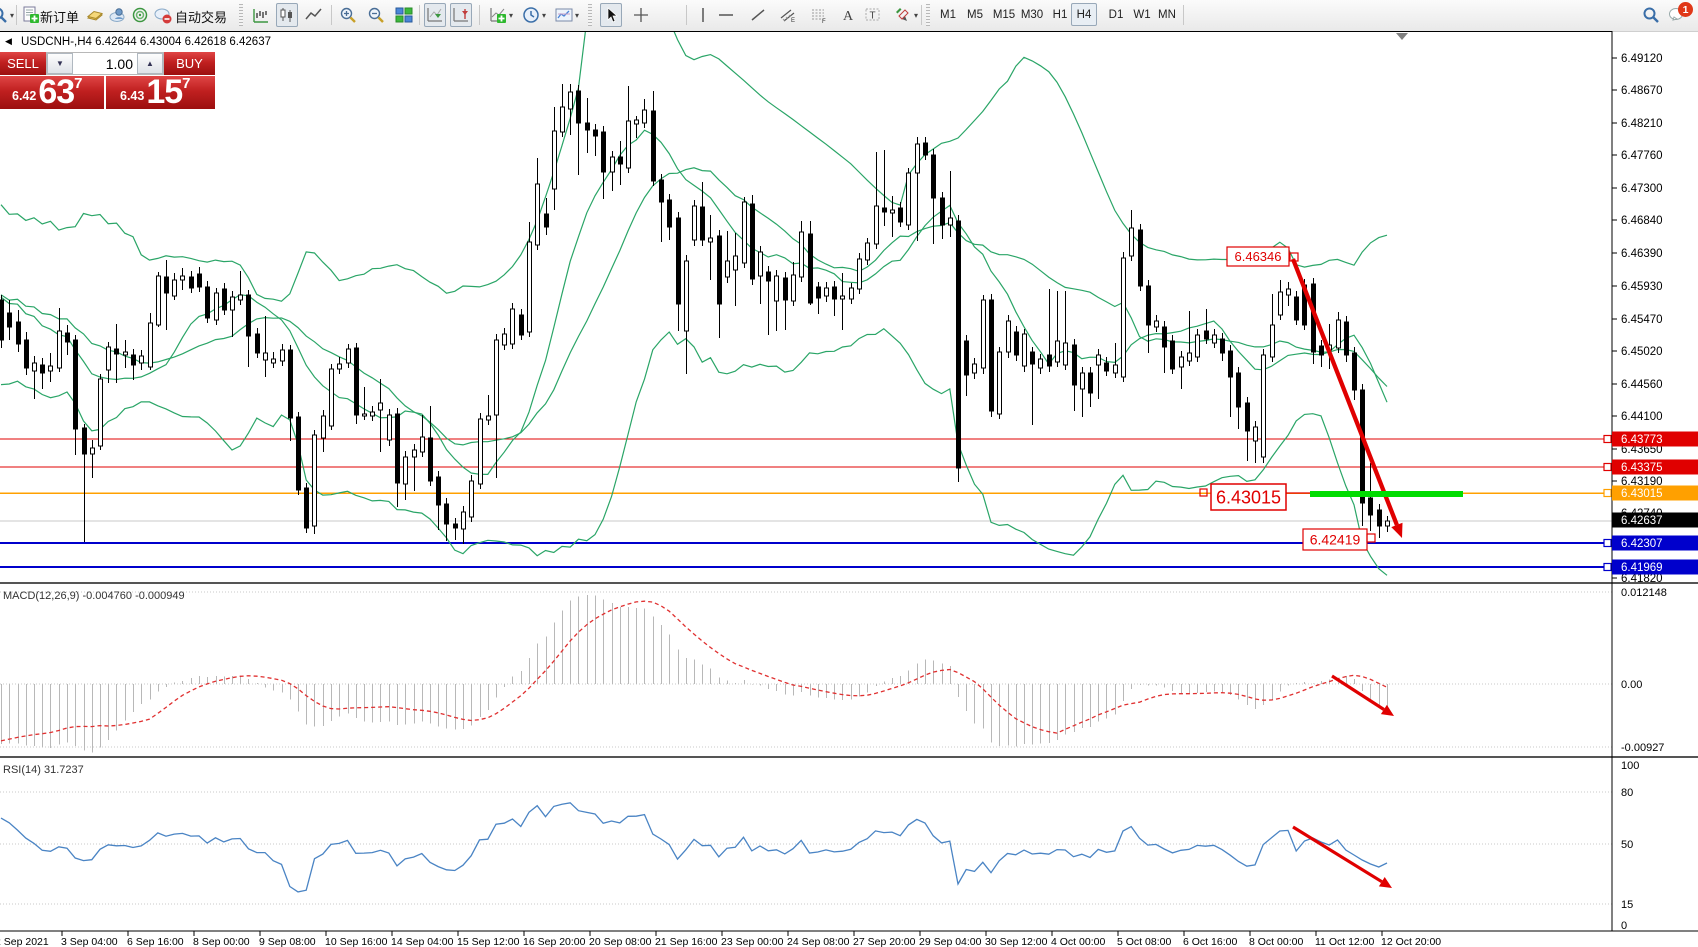 The width and height of the screenshot is (1698, 947). Describe the element at coordinates (1624, 926) in the screenshot. I see `svg-text: 0` at that location.